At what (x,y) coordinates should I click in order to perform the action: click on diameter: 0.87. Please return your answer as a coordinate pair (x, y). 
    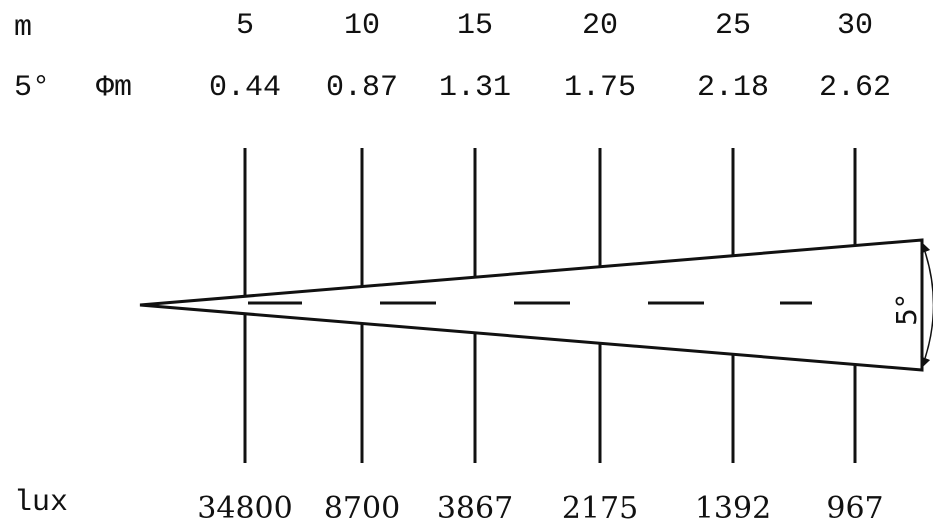
    Looking at the image, I should click on (362, 88).